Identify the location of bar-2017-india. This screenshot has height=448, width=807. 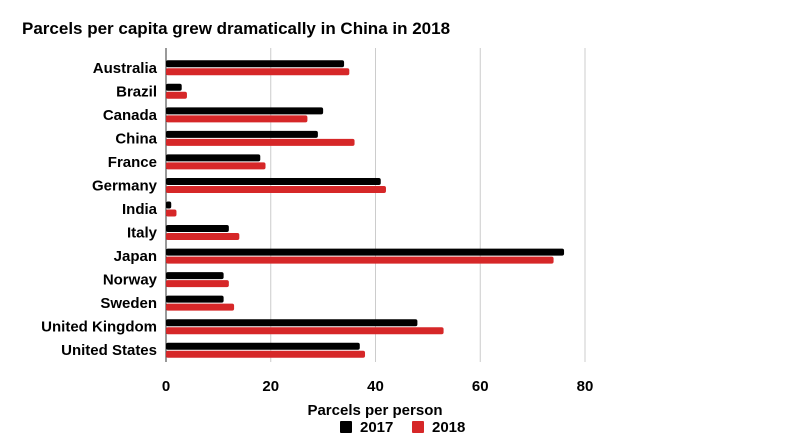
(169, 205).